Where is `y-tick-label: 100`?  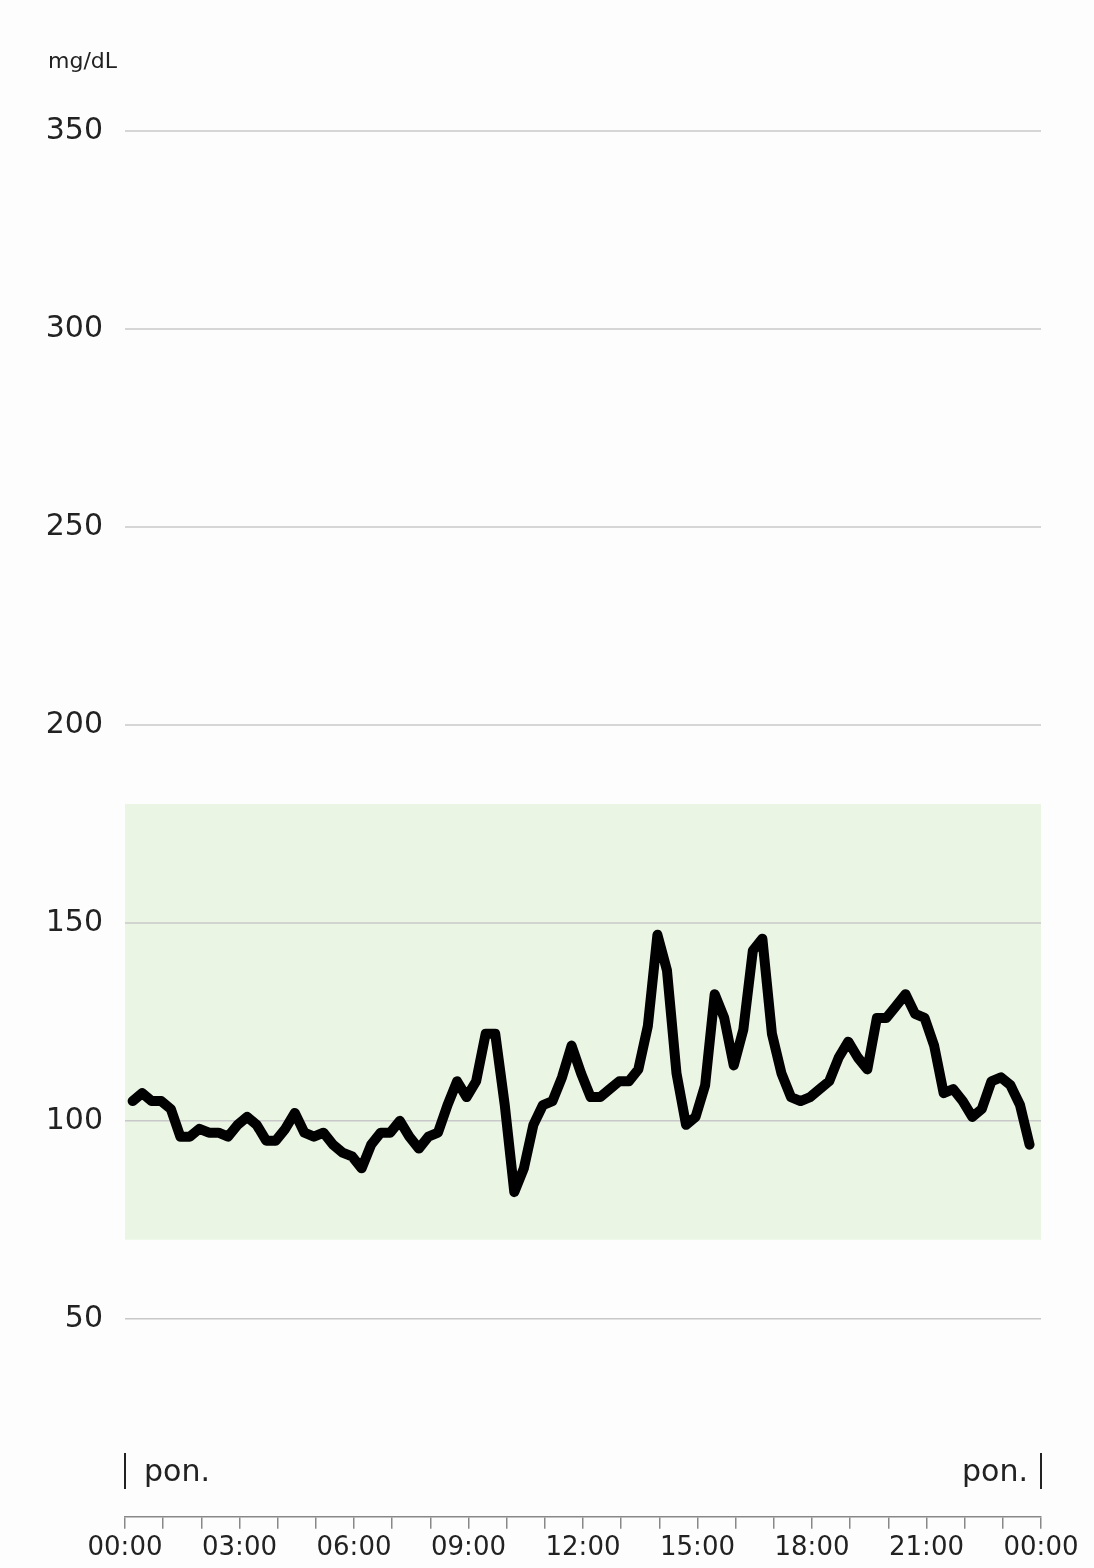 y-tick-label: 100 is located at coordinates (74, 1118).